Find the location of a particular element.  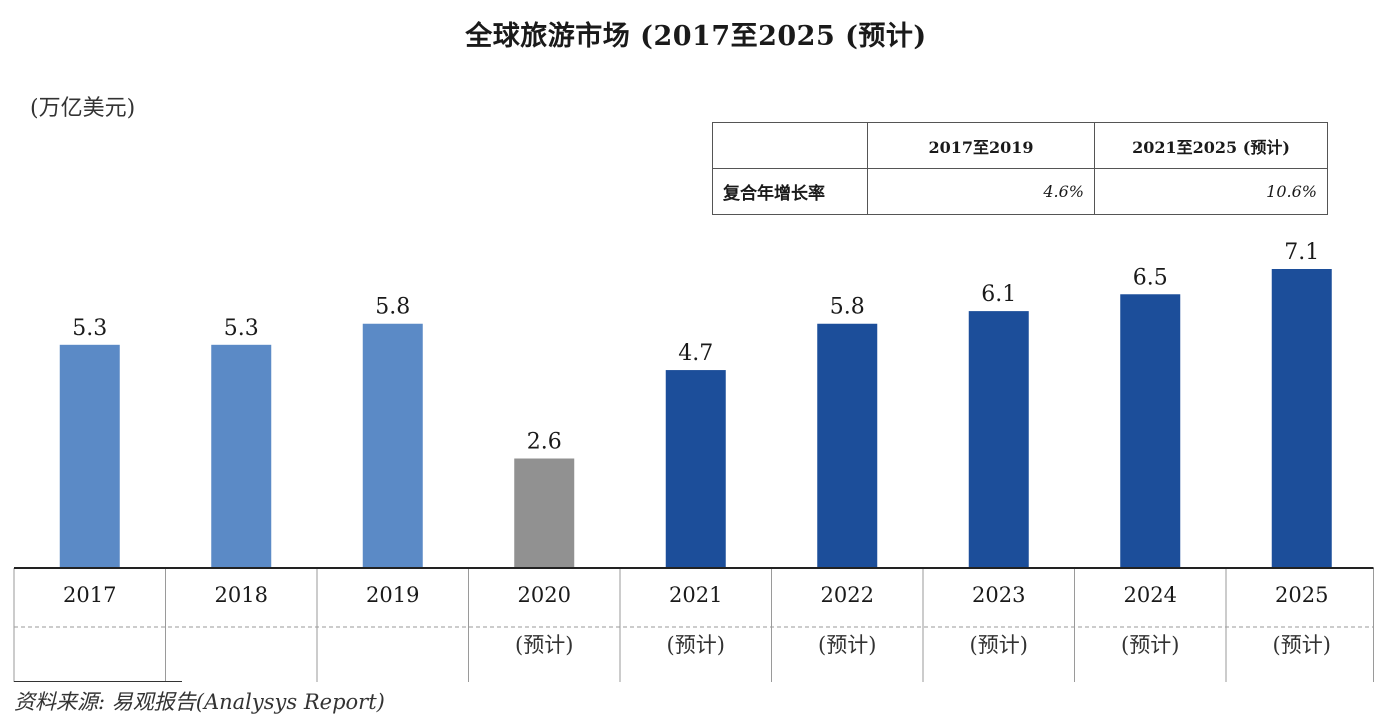

value-label-2022: 5.8 is located at coordinates (847, 307).